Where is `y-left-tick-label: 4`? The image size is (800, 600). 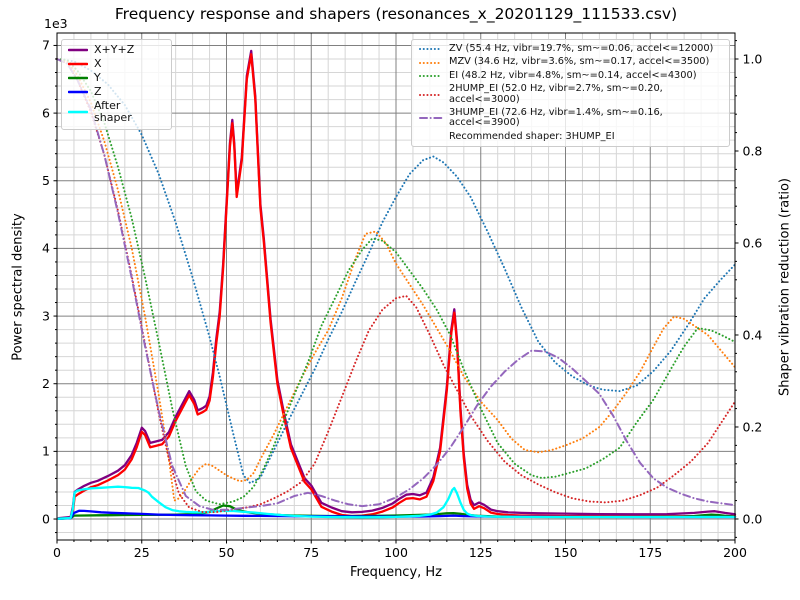 y-left-tick-label: 4 is located at coordinates (46, 248).